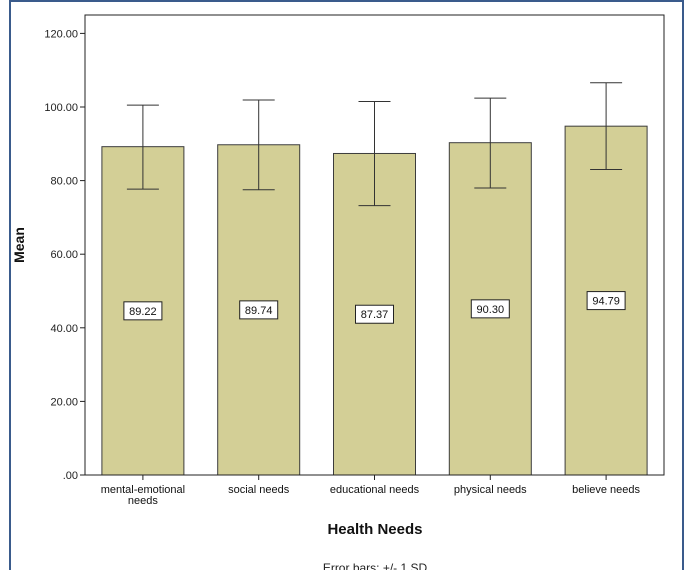  Describe the element at coordinates (143, 495) in the screenshot. I see `x-tick-label: mental-emotional needs` at that location.